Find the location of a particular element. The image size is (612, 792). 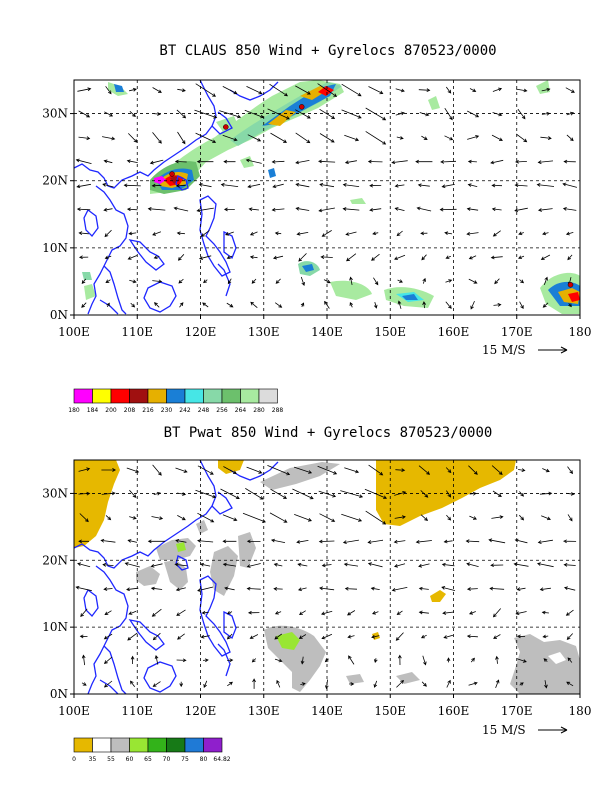

gyre-marker is located at coordinates (301, 107).